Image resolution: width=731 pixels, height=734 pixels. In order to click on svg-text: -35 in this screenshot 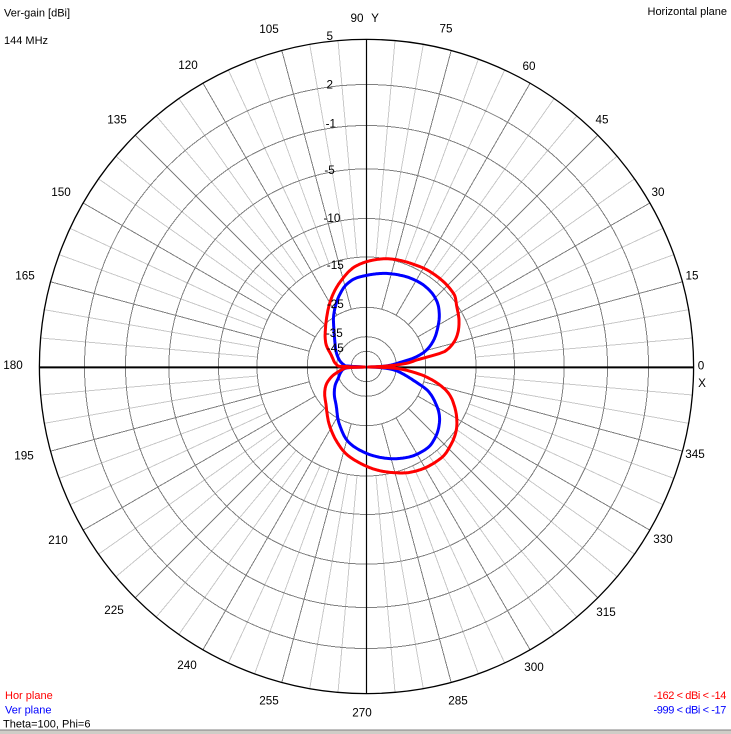, I will do `click(334, 333)`.